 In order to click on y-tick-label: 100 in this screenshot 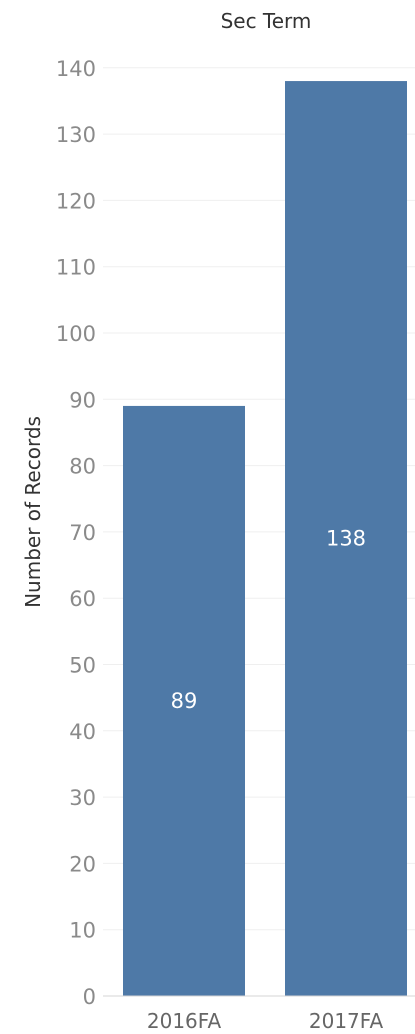, I will do `click(76, 334)`.